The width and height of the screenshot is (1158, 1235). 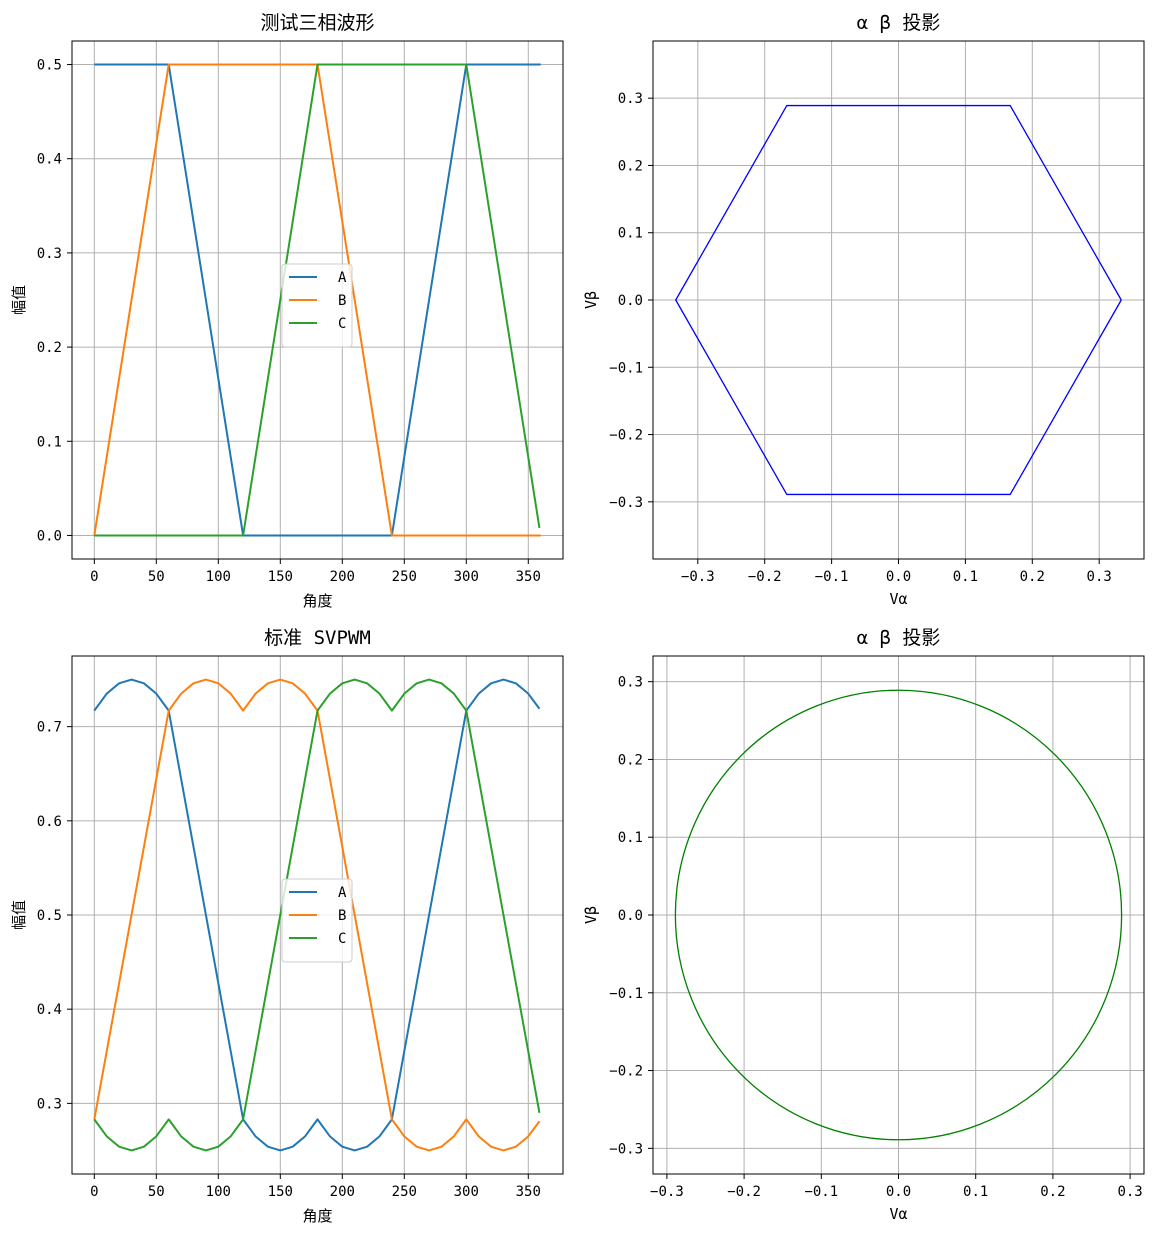 I want to click on series-line, so click(x=898, y=300).